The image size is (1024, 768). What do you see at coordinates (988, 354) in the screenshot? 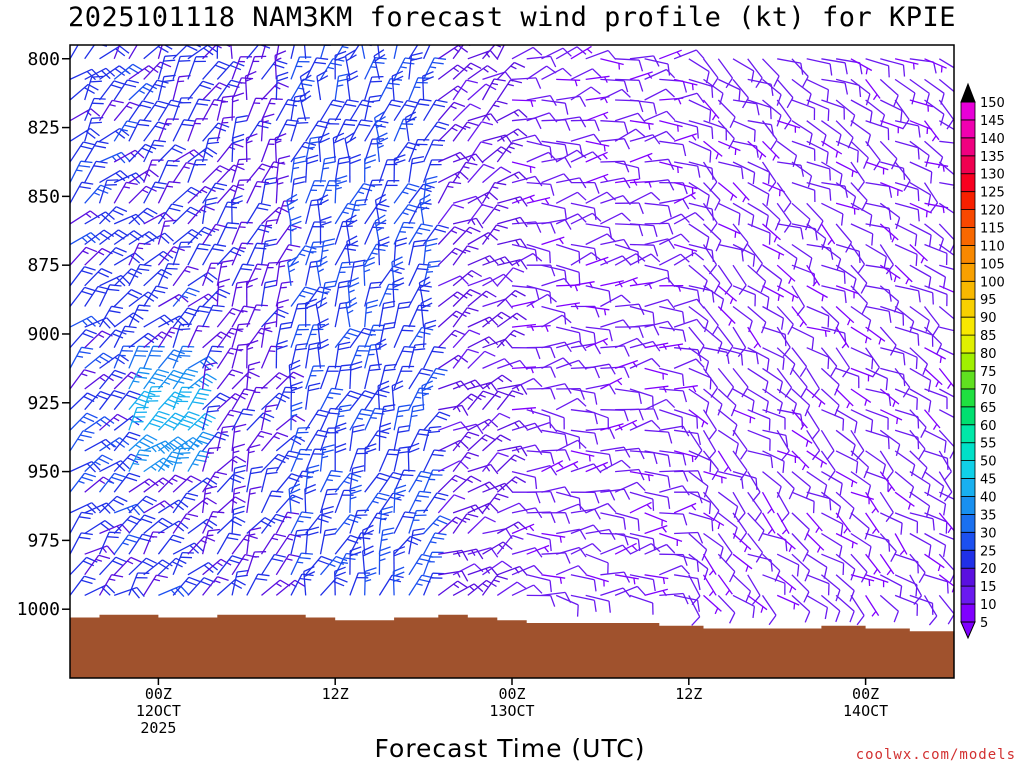
I see `colorbar-label: 80` at bounding box center [988, 354].